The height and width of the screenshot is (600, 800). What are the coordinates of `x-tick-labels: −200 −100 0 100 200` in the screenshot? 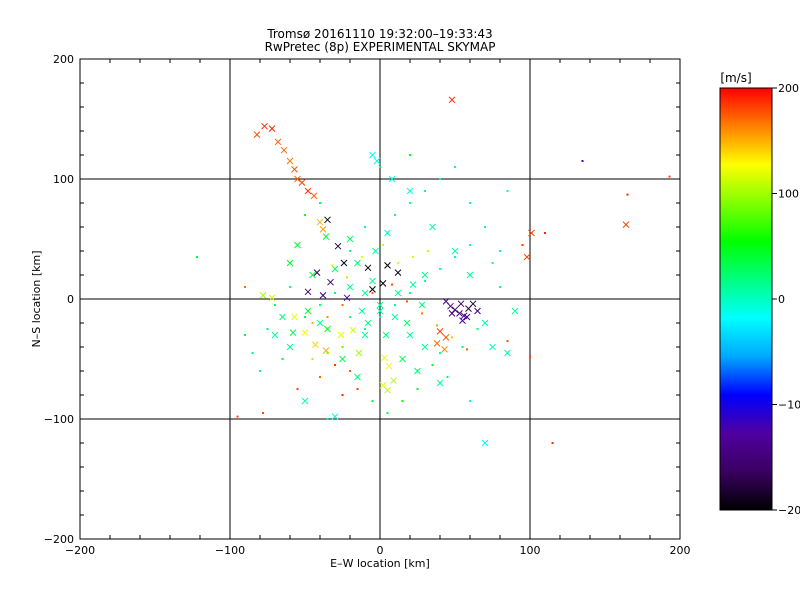 It's located at (378, 550).